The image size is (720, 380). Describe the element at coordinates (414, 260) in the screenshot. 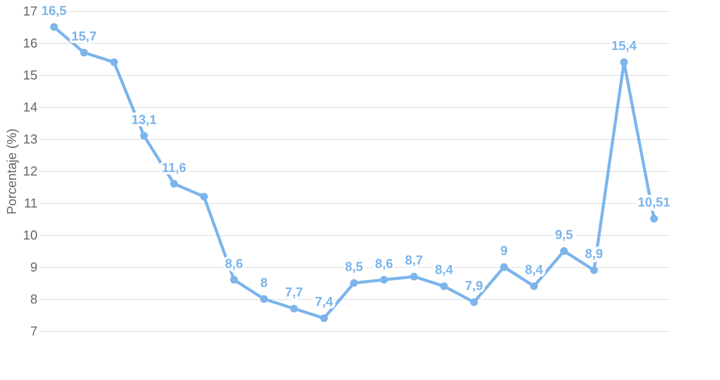

I see `data-label: 8,7` at that location.